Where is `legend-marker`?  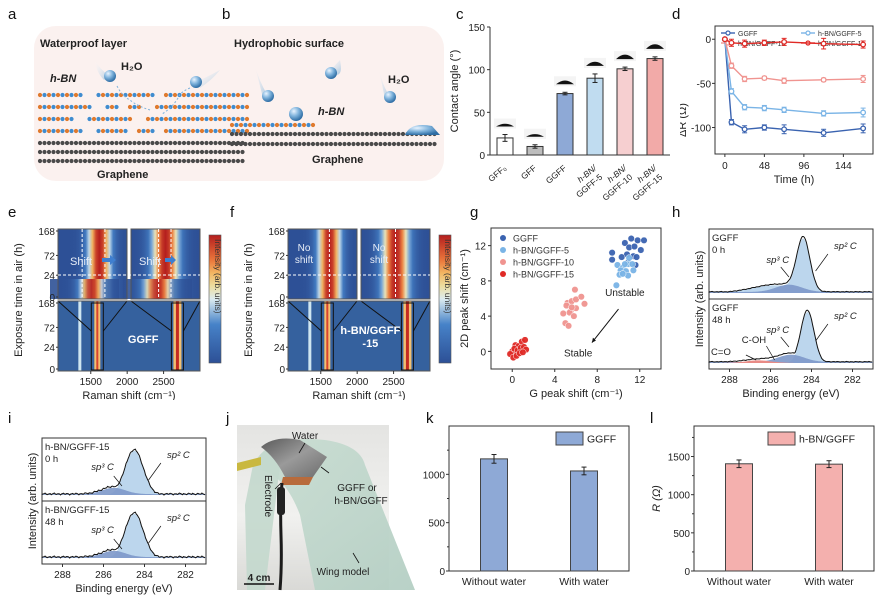 legend-marker is located at coordinates (728, 33).